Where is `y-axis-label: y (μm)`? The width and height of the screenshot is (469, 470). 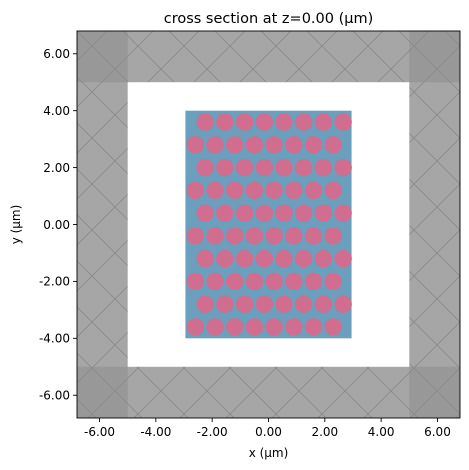 y-axis-label: y (μm) is located at coordinates (16, 225).